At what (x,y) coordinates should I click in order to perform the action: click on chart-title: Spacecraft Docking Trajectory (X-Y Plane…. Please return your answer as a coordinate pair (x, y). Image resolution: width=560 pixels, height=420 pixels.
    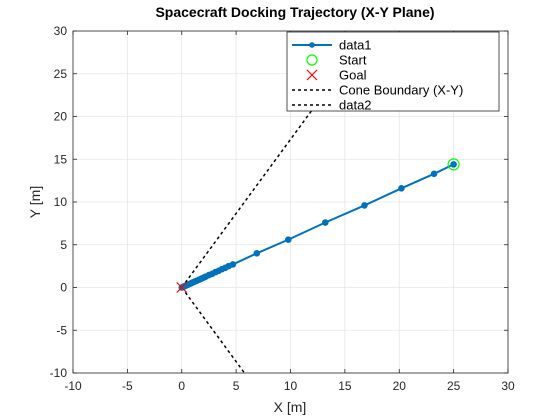
    Looking at the image, I should click on (294, 12).